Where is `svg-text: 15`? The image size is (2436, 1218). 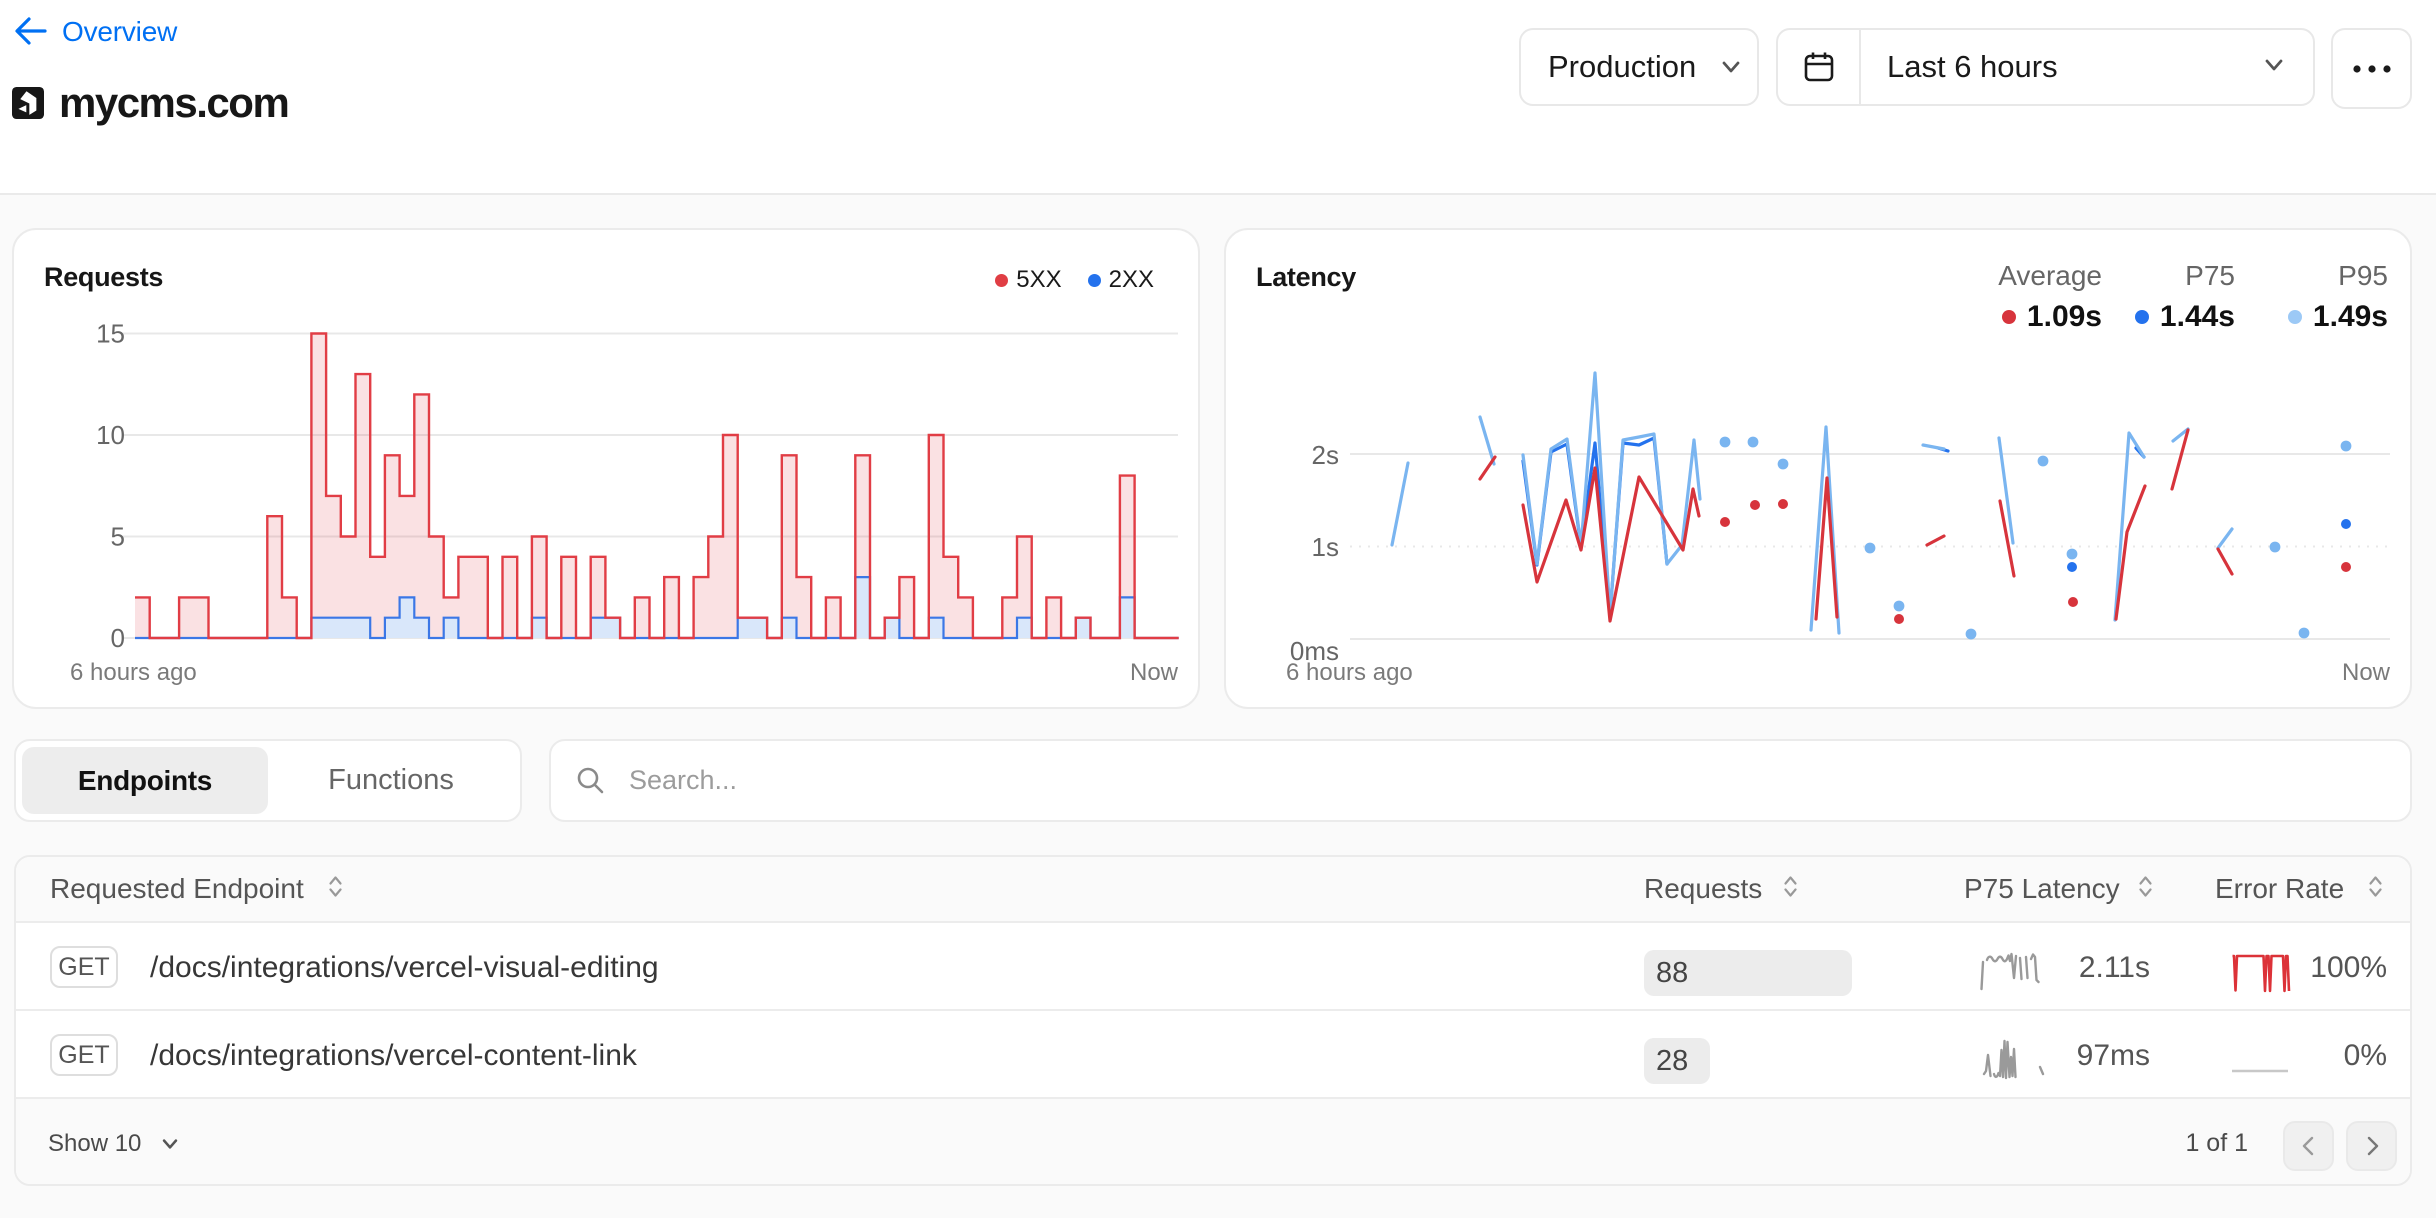
svg-text: 15 is located at coordinates (110, 334).